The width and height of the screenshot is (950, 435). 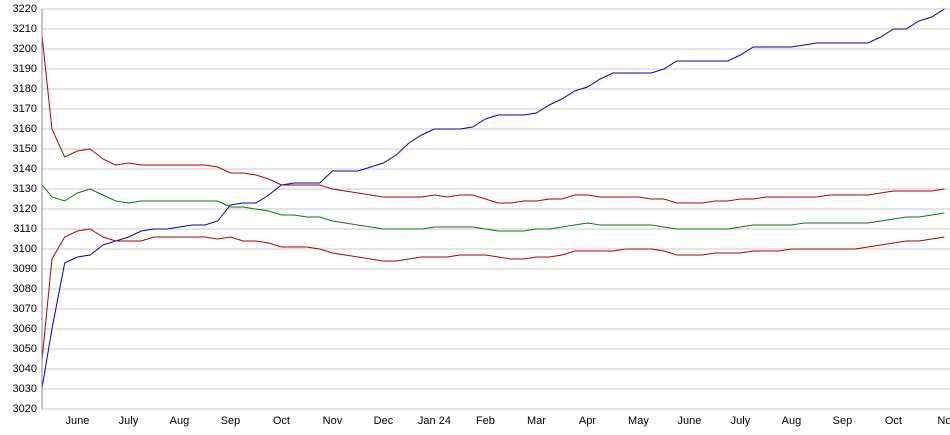 What do you see at coordinates (25, 249) in the screenshot?
I see `y-tick-label: 3100` at bounding box center [25, 249].